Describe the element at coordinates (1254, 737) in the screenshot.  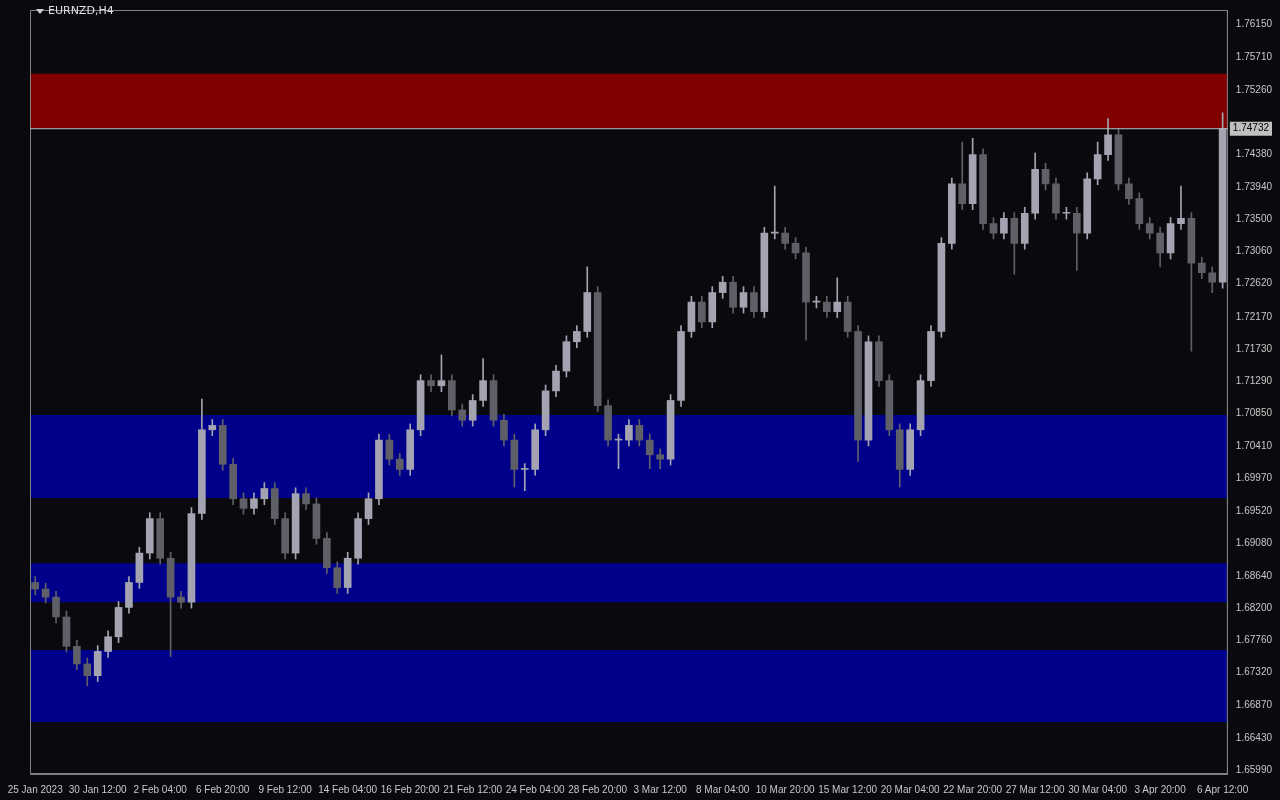
I see `y-tick-label: 1.66430` at that location.